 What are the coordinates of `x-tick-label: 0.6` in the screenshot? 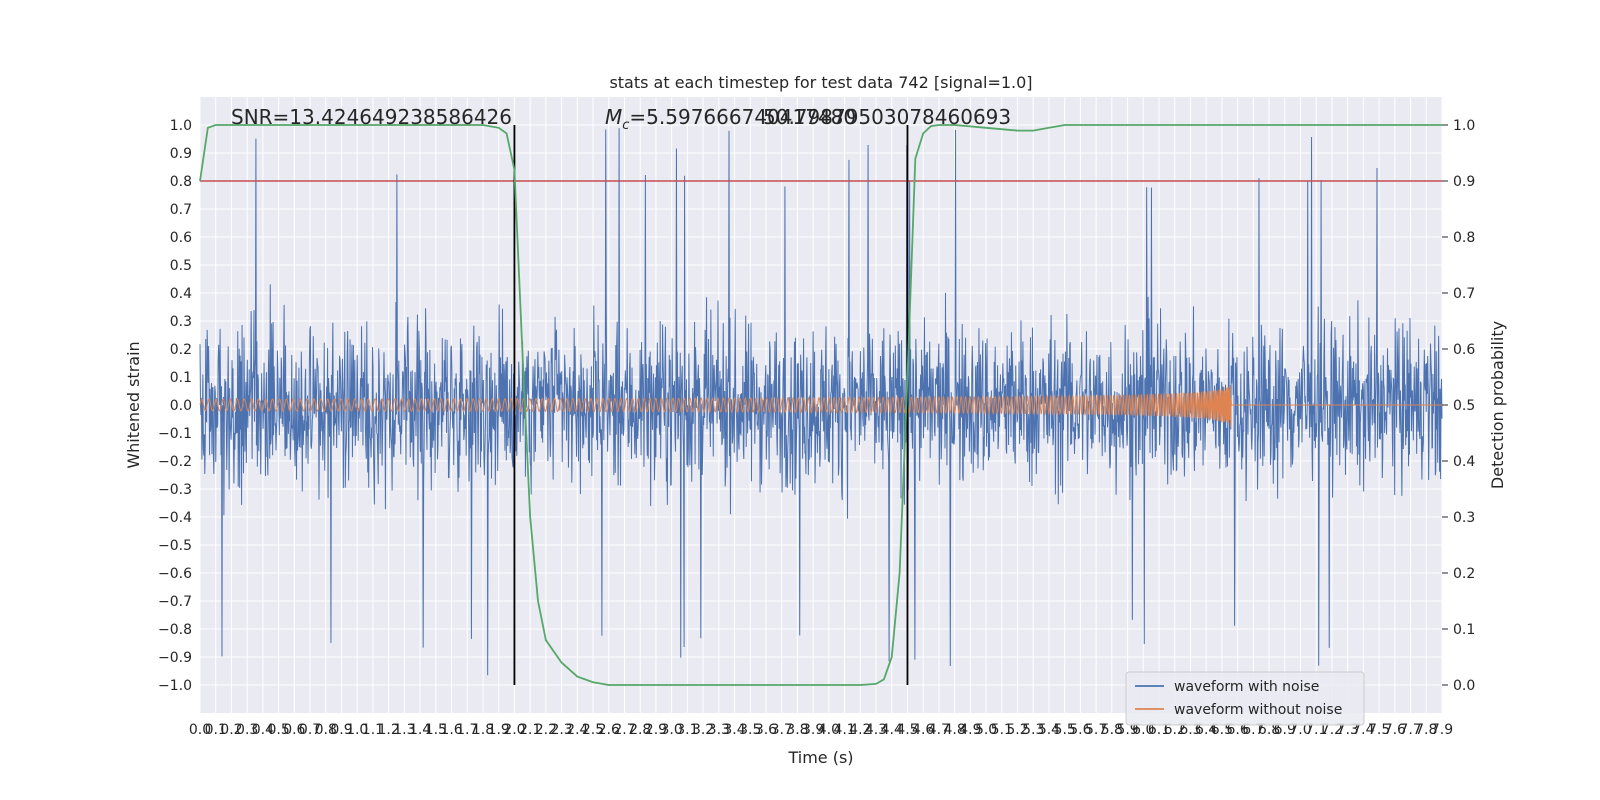 It's located at (294, 730).